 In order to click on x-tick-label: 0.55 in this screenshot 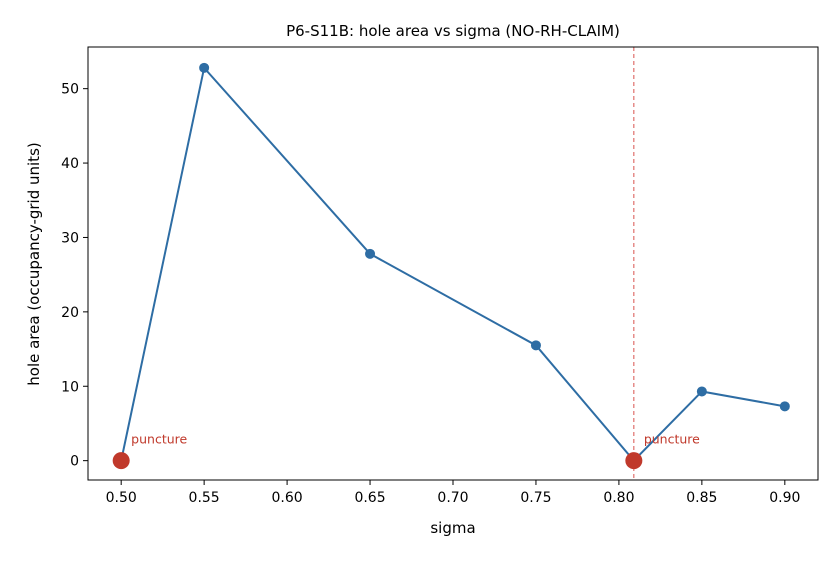, I will do `click(204, 498)`.